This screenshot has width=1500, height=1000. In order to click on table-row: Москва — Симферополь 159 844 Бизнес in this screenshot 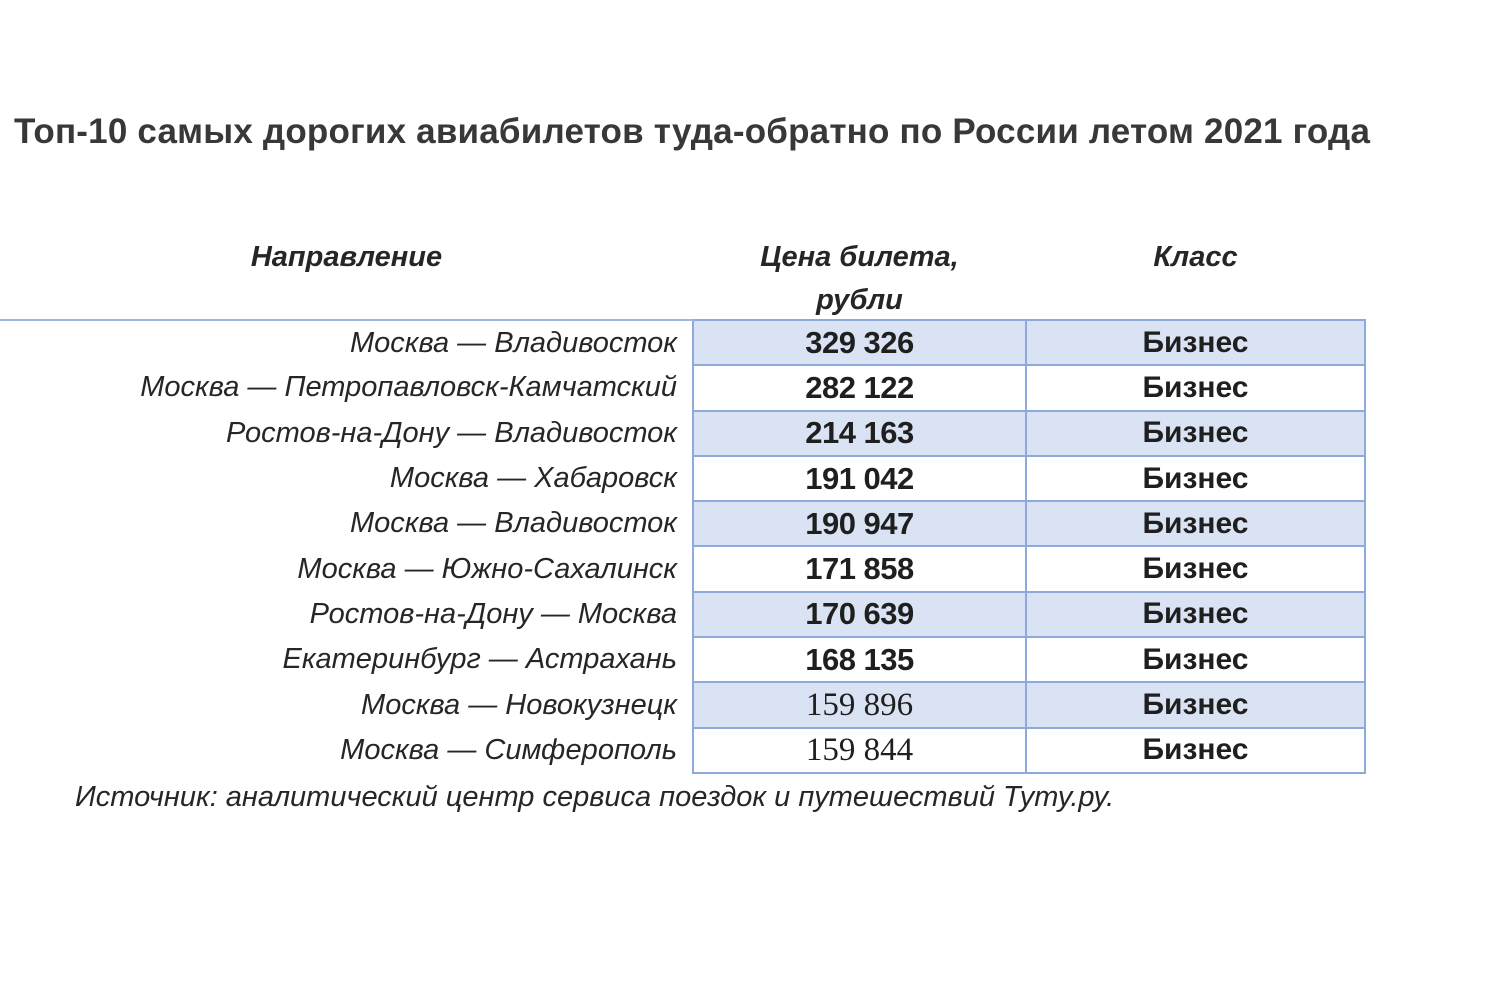, I will do `click(683, 750)`.